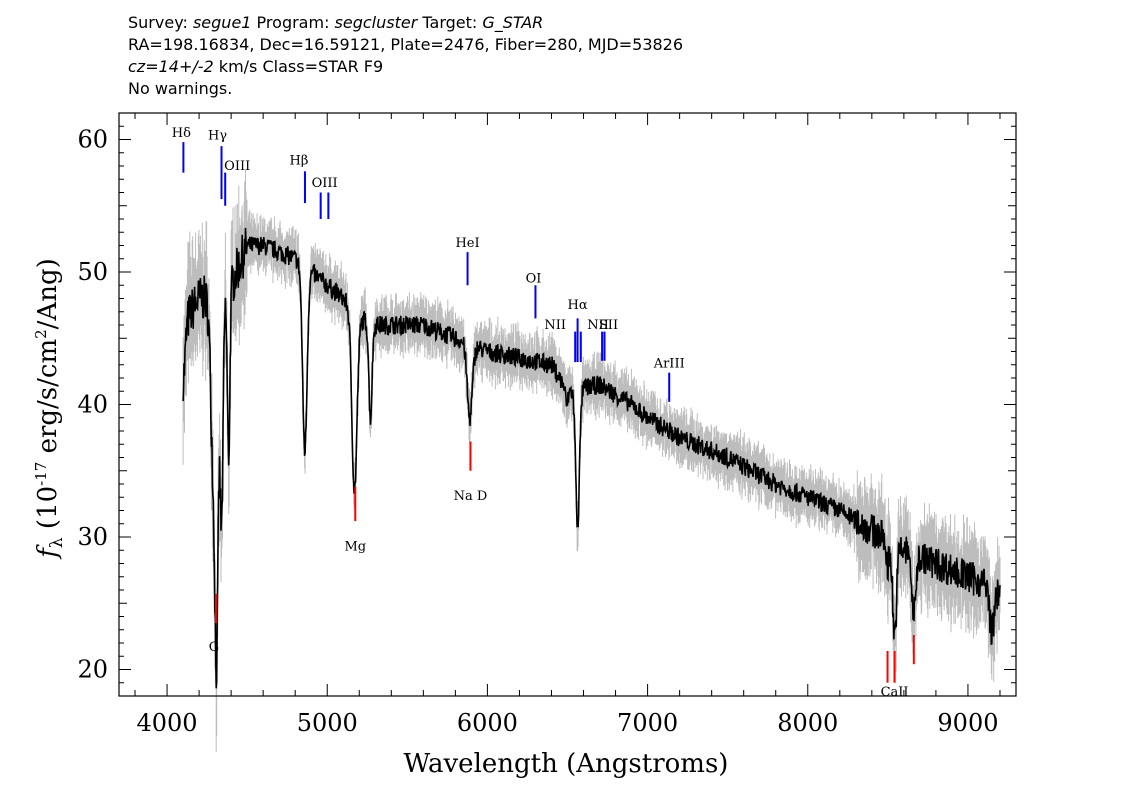 This screenshot has width=1134, height=810. Describe the element at coordinates (355, 546) in the screenshot. I see `absorption-line-label: Mg` at that location.